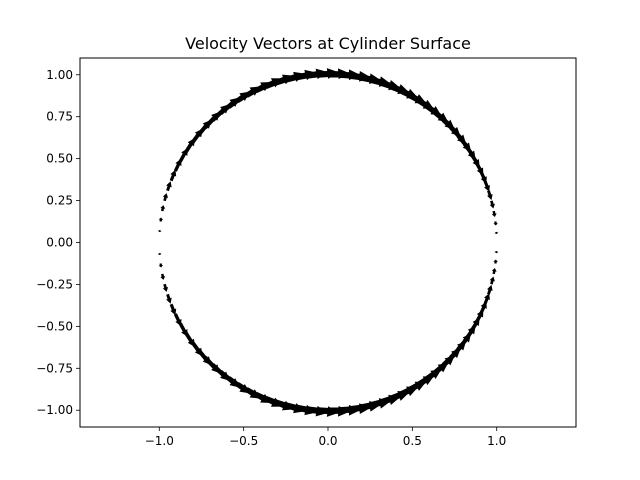 The height and width of the screenshot is (480, 640). I want to click on x-tick-label: 1.0, so click(496, 441).